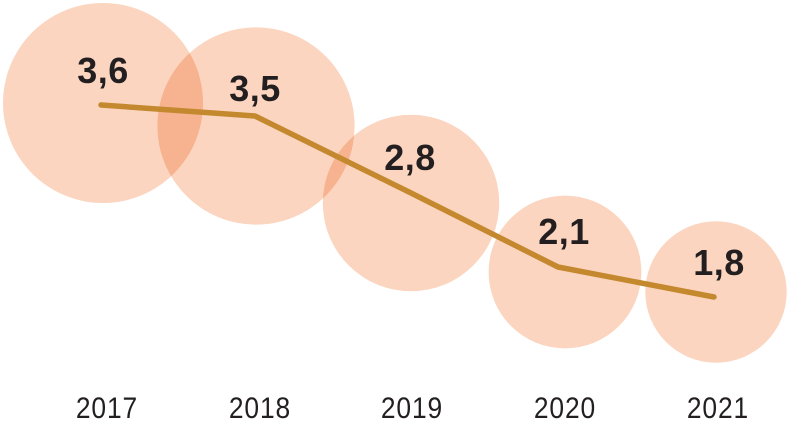 The height and width of the screenshot is (425, 791). Describe the element at coordinates (260, 407) in the screenshot. I see `year-label-2018: 2018` at that location.